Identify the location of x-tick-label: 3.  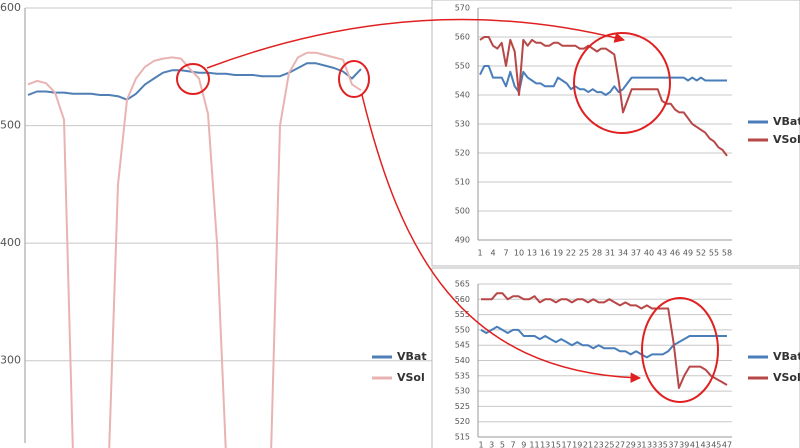
(491, 444).